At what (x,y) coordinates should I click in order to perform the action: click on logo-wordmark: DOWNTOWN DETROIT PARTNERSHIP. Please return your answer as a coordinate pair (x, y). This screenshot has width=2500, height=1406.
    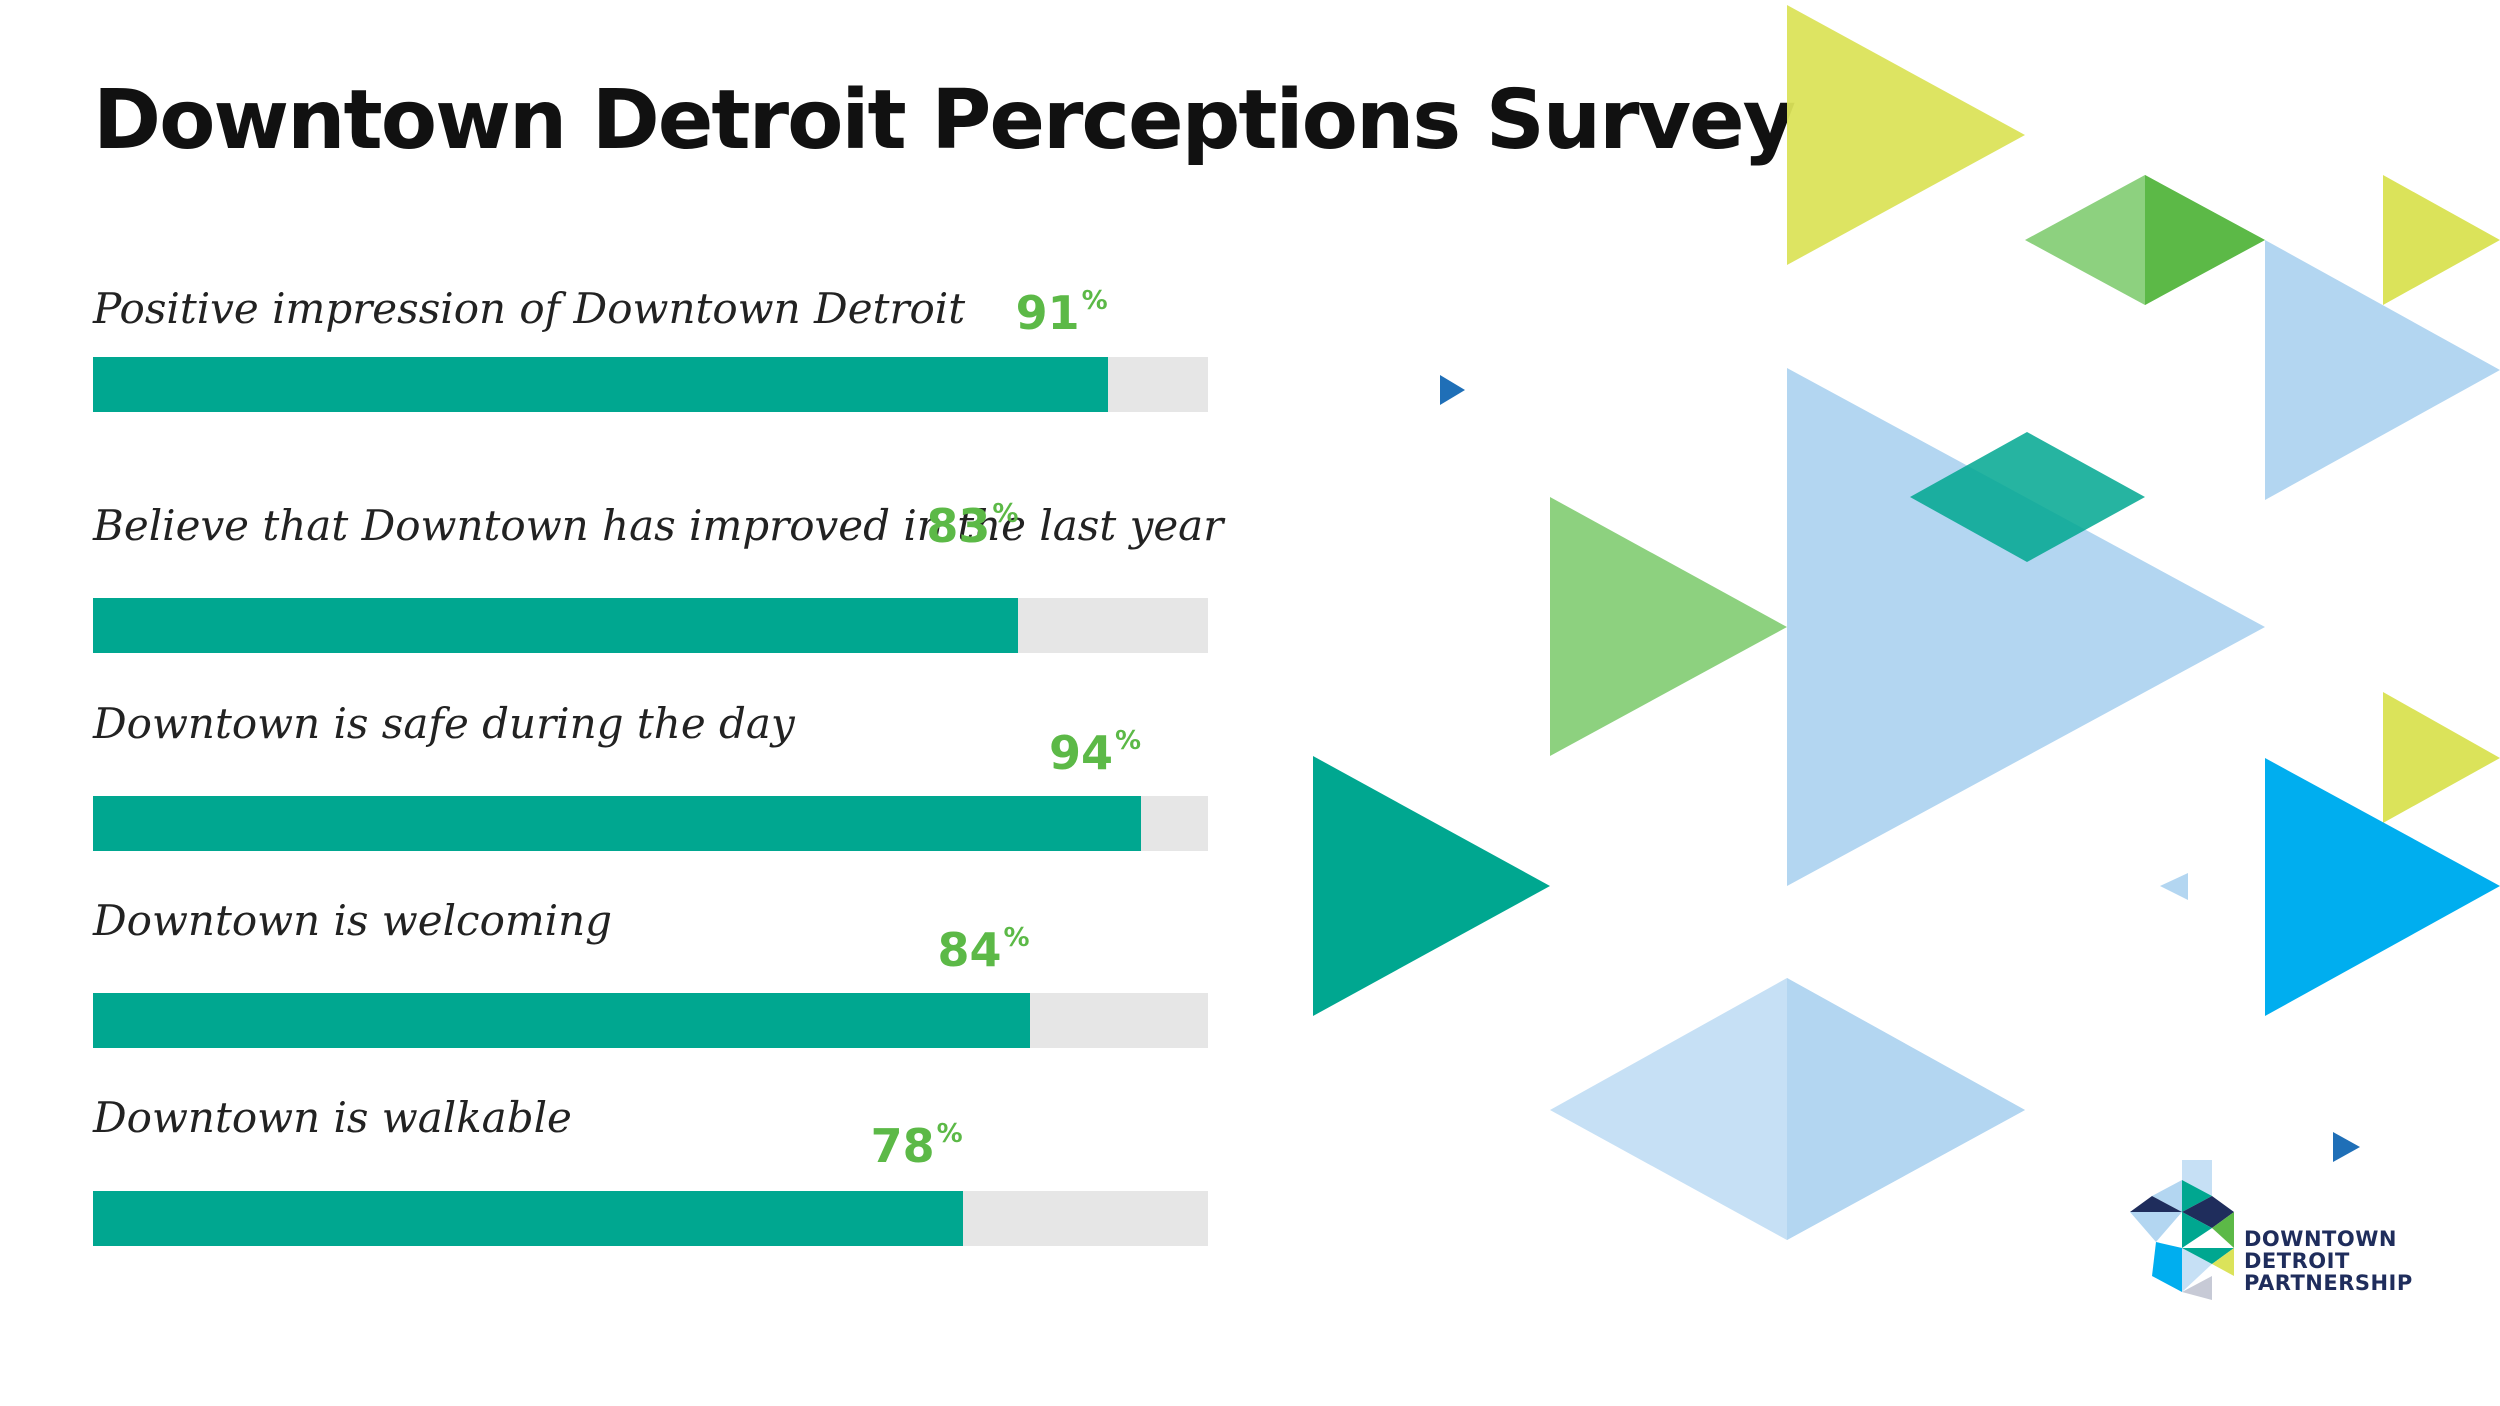
    Looking at the image, I should click on (2328, 1261).